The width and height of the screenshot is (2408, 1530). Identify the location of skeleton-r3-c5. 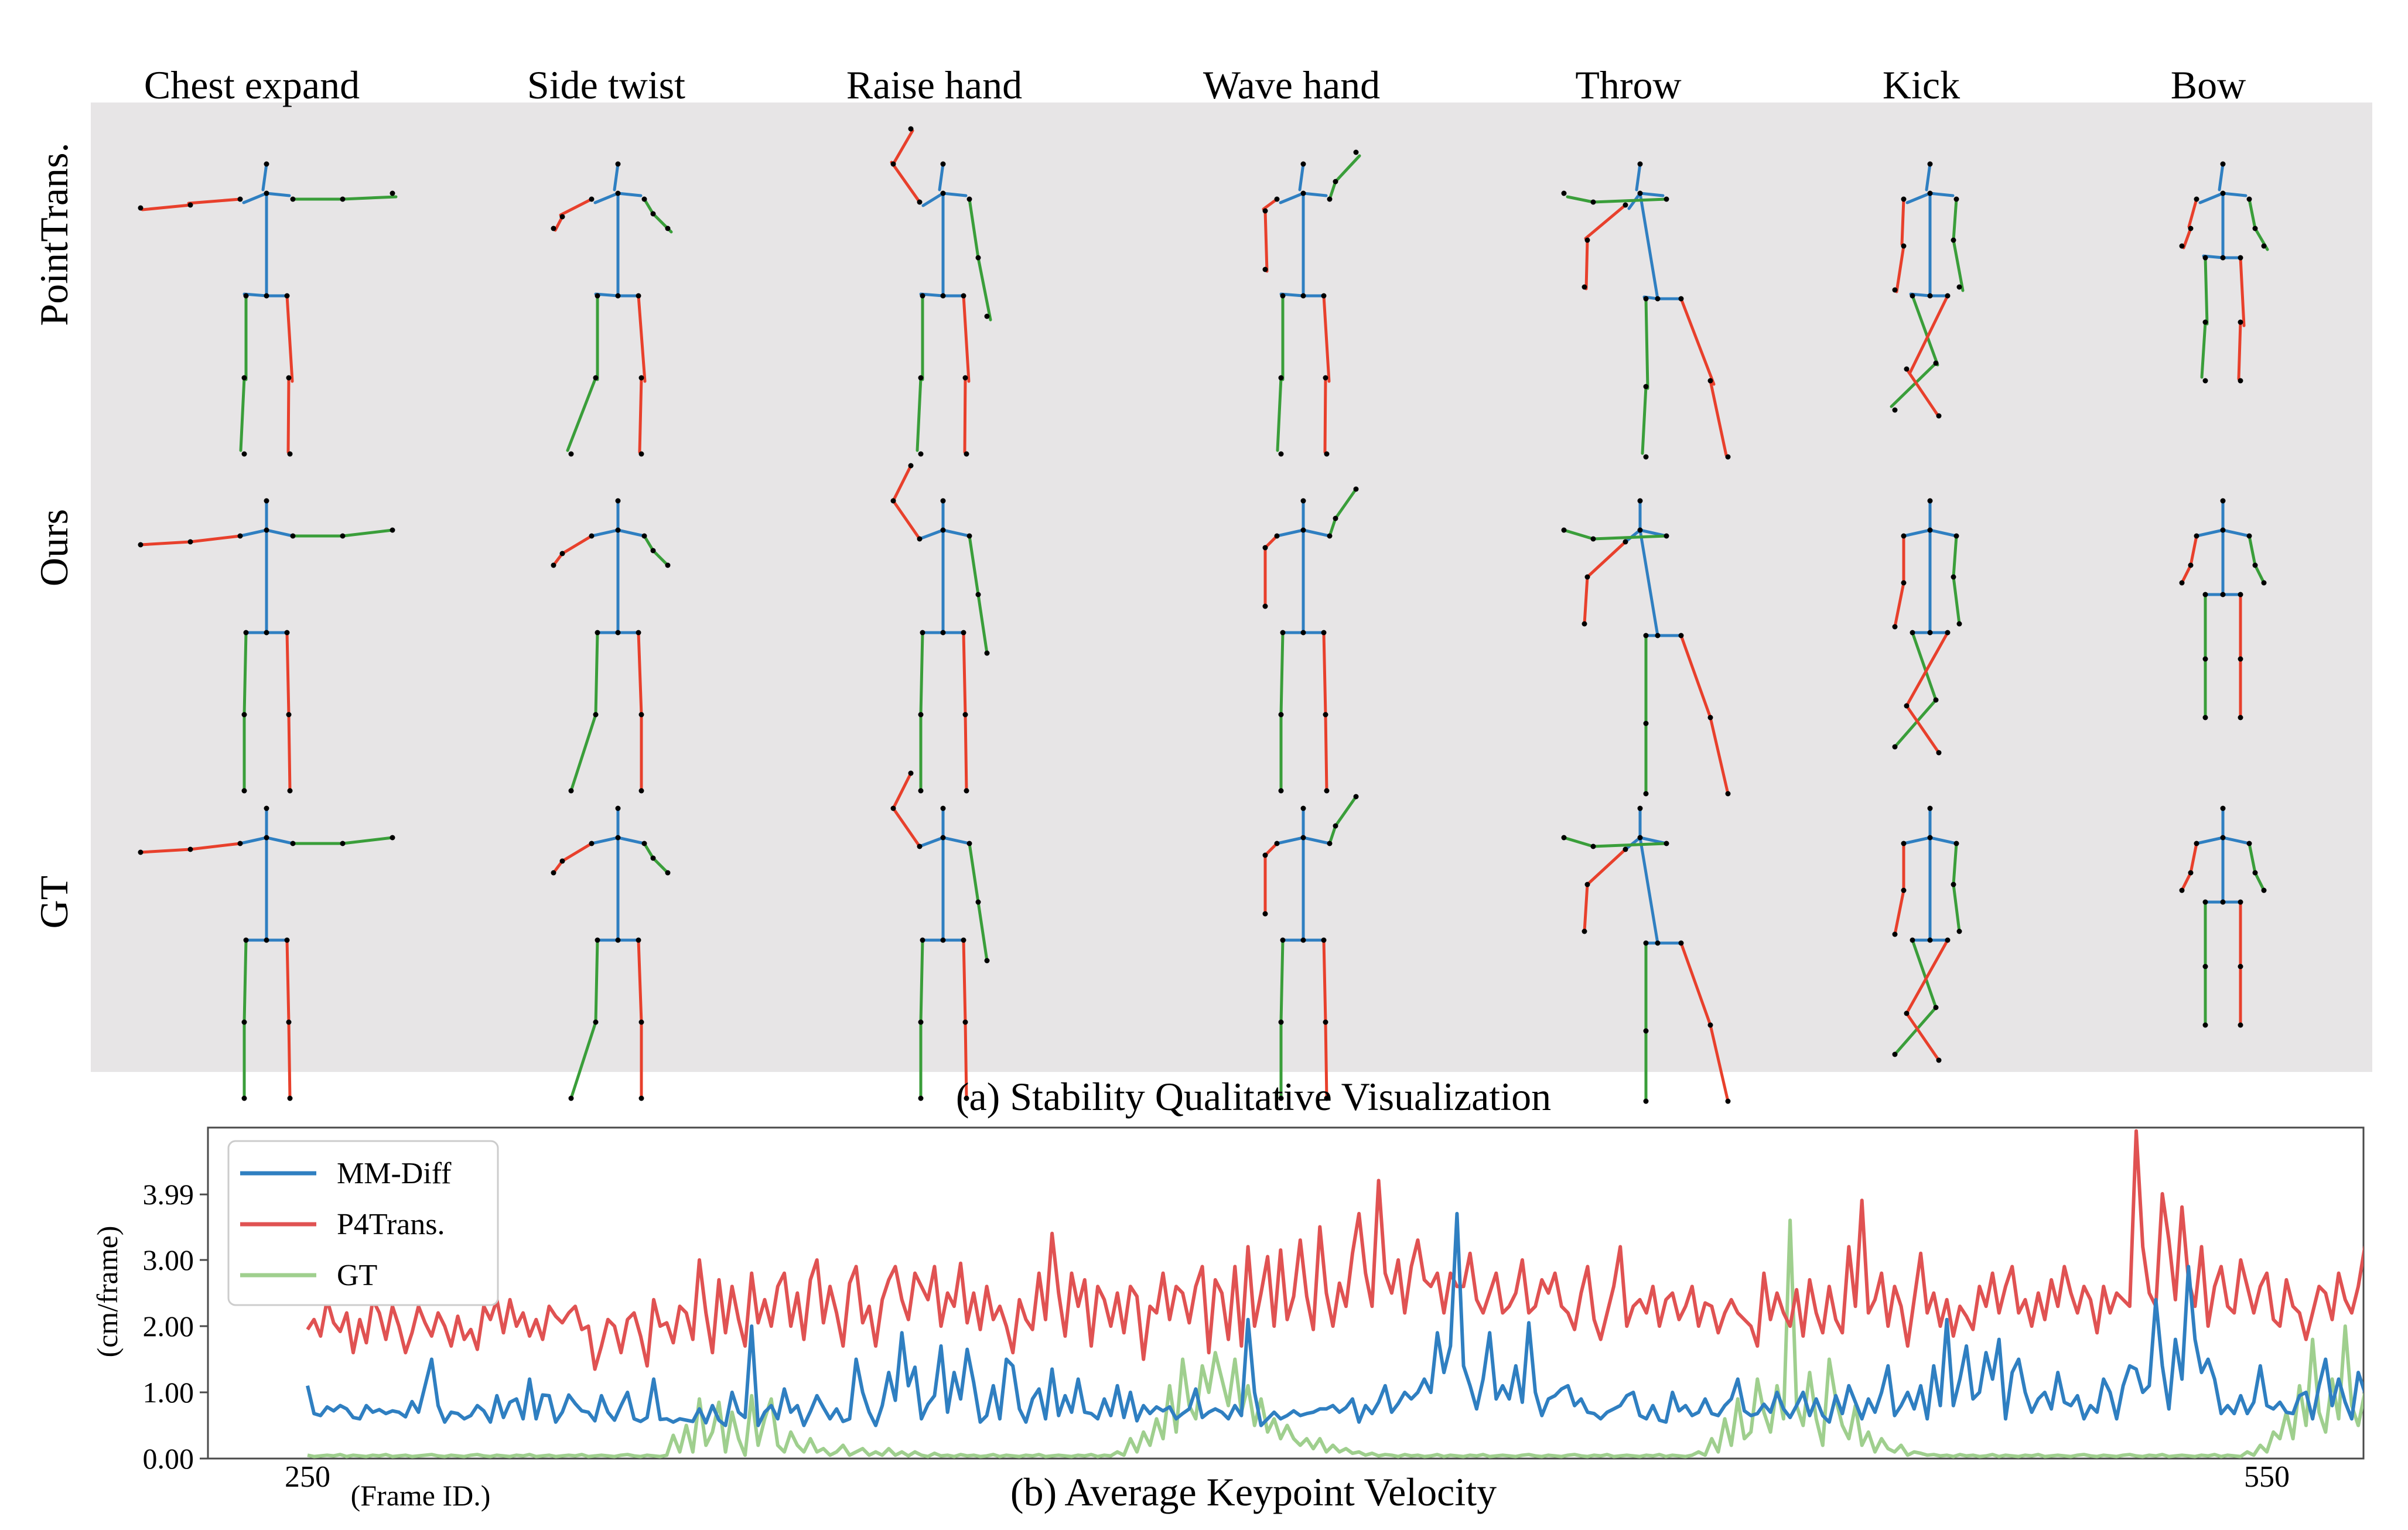
(1646, 954).